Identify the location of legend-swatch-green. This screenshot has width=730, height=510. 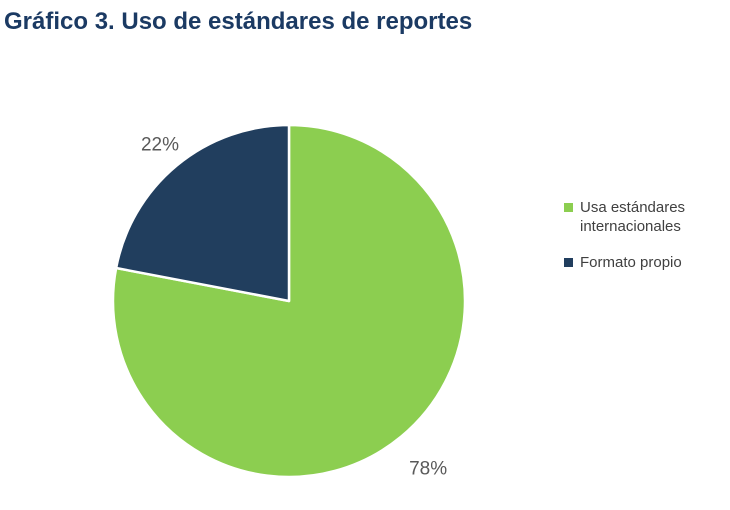
(568, 207).